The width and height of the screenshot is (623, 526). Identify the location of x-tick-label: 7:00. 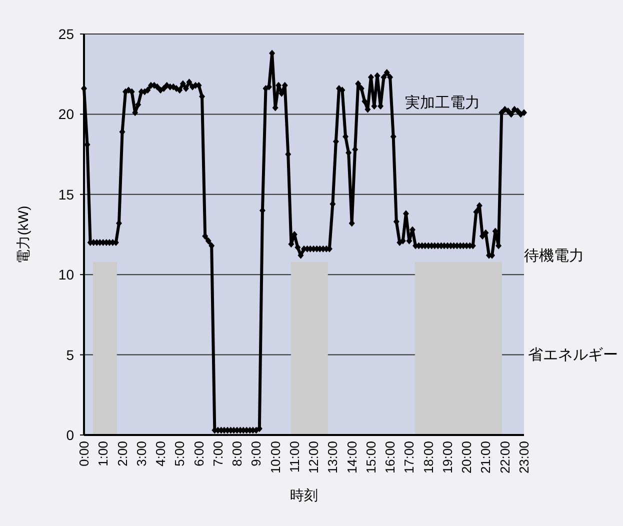
(218, 453).